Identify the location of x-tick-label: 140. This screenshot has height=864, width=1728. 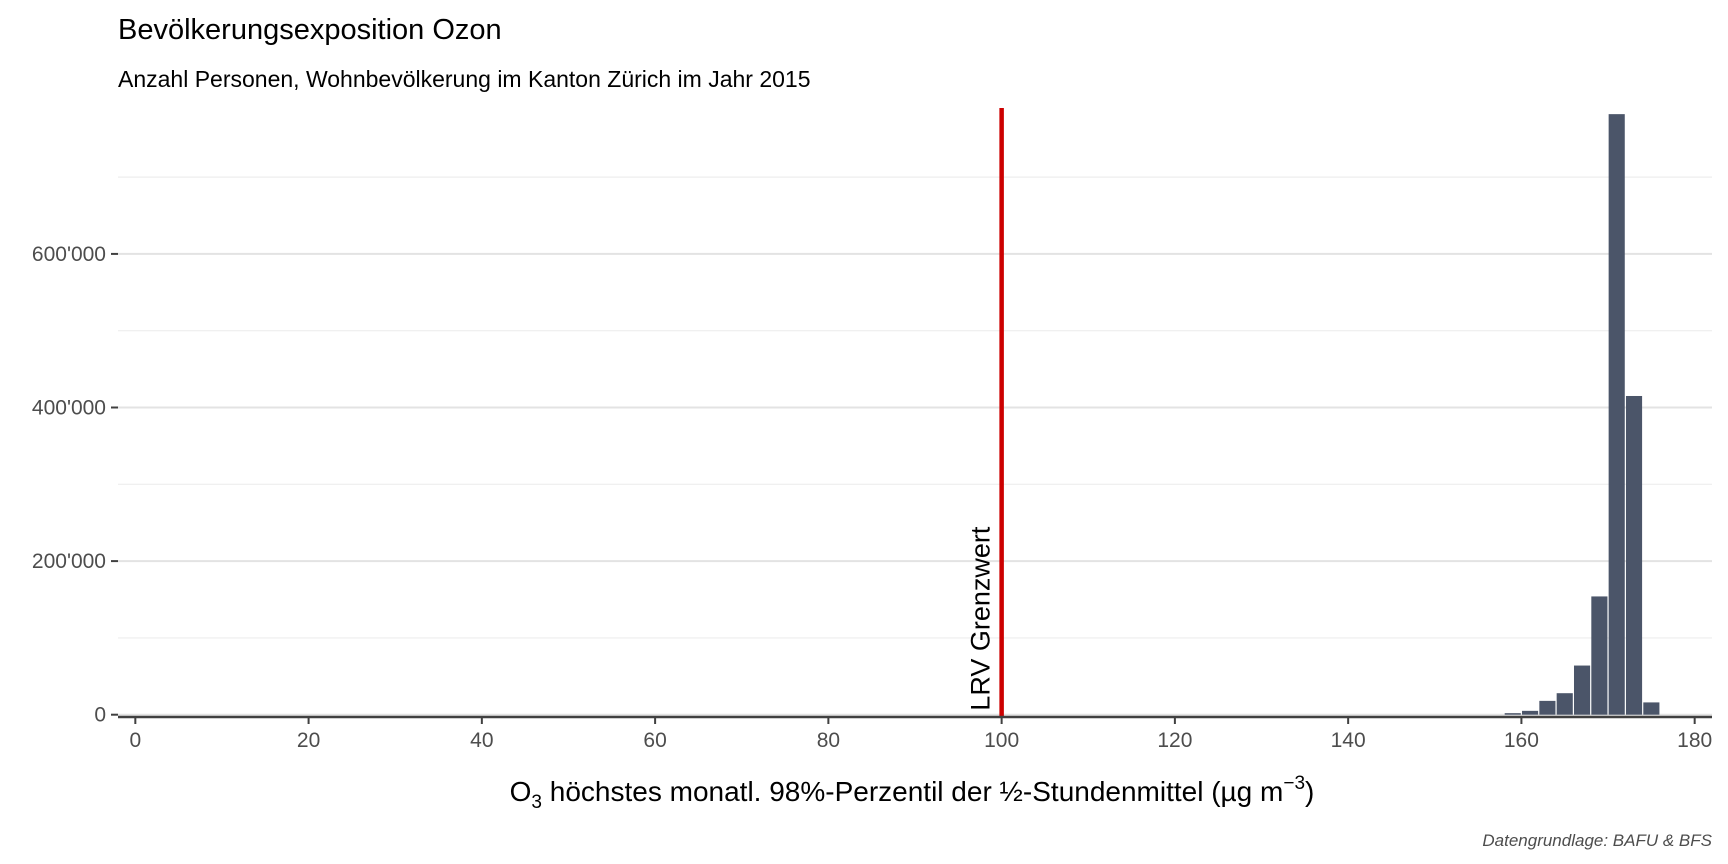
(1348, 740).